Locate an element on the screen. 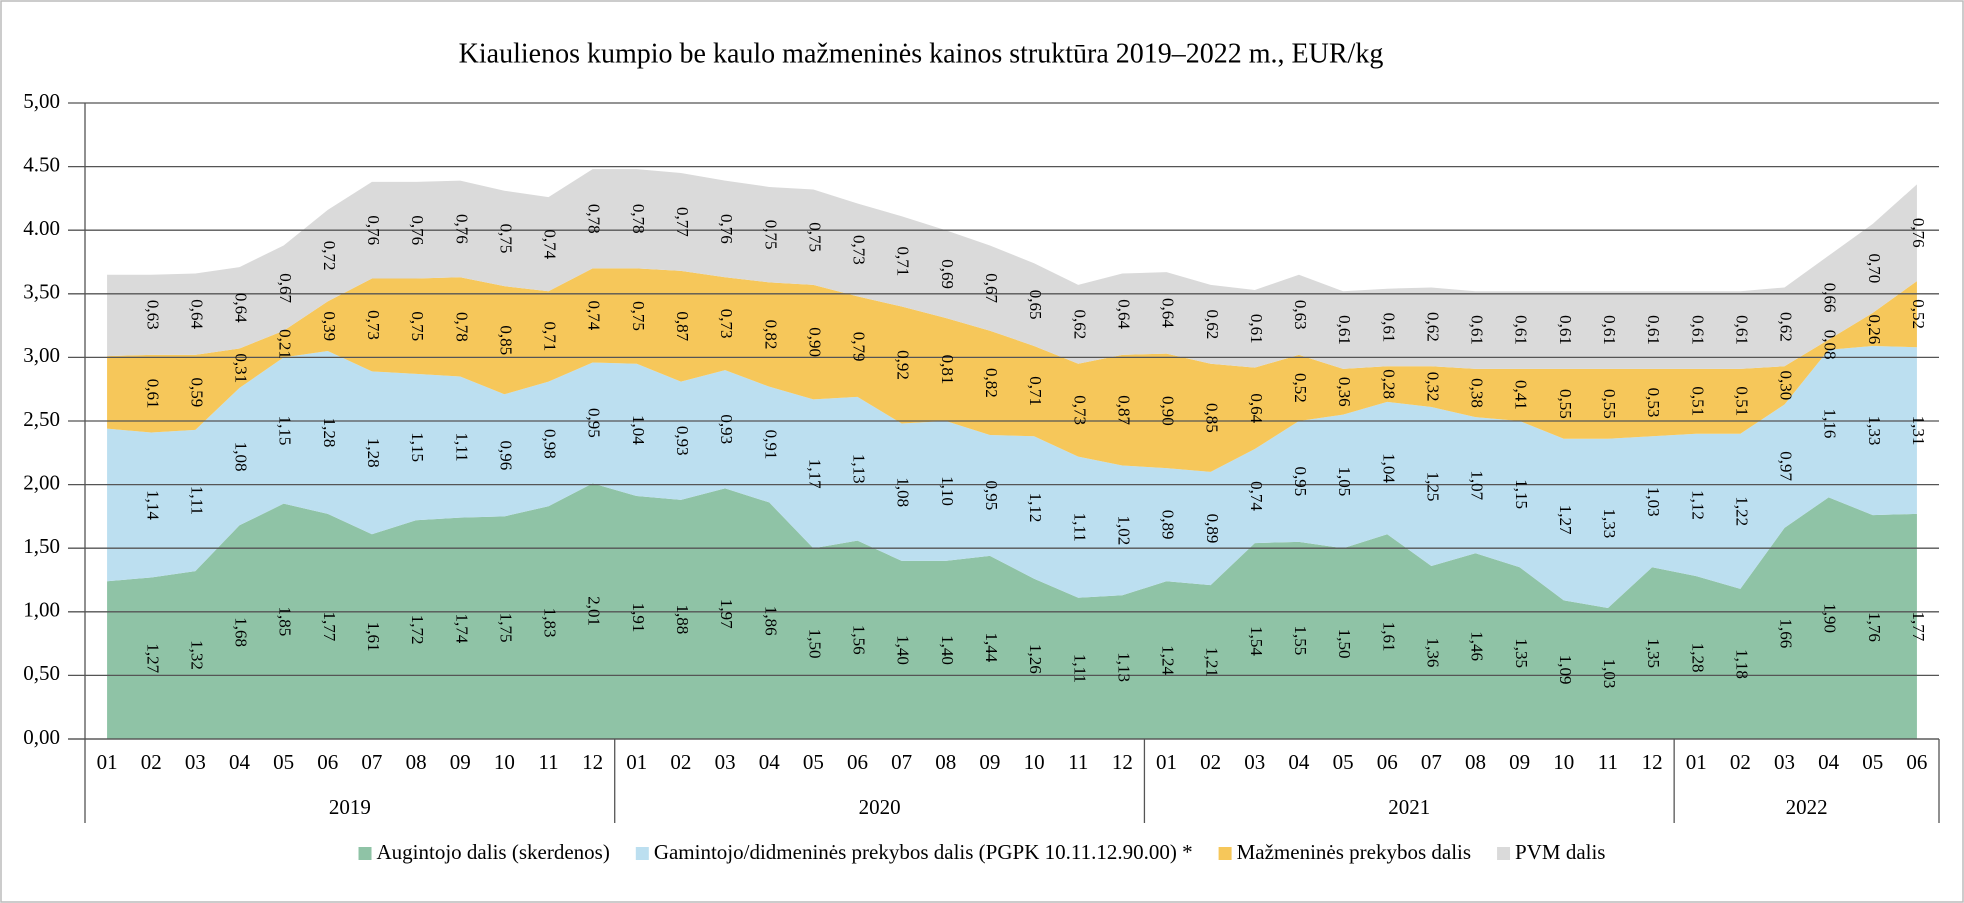 Image resolution: width=1964 pixels, height=903 pixels. data-label: 0,85 is located at coordinates (1212, 418).